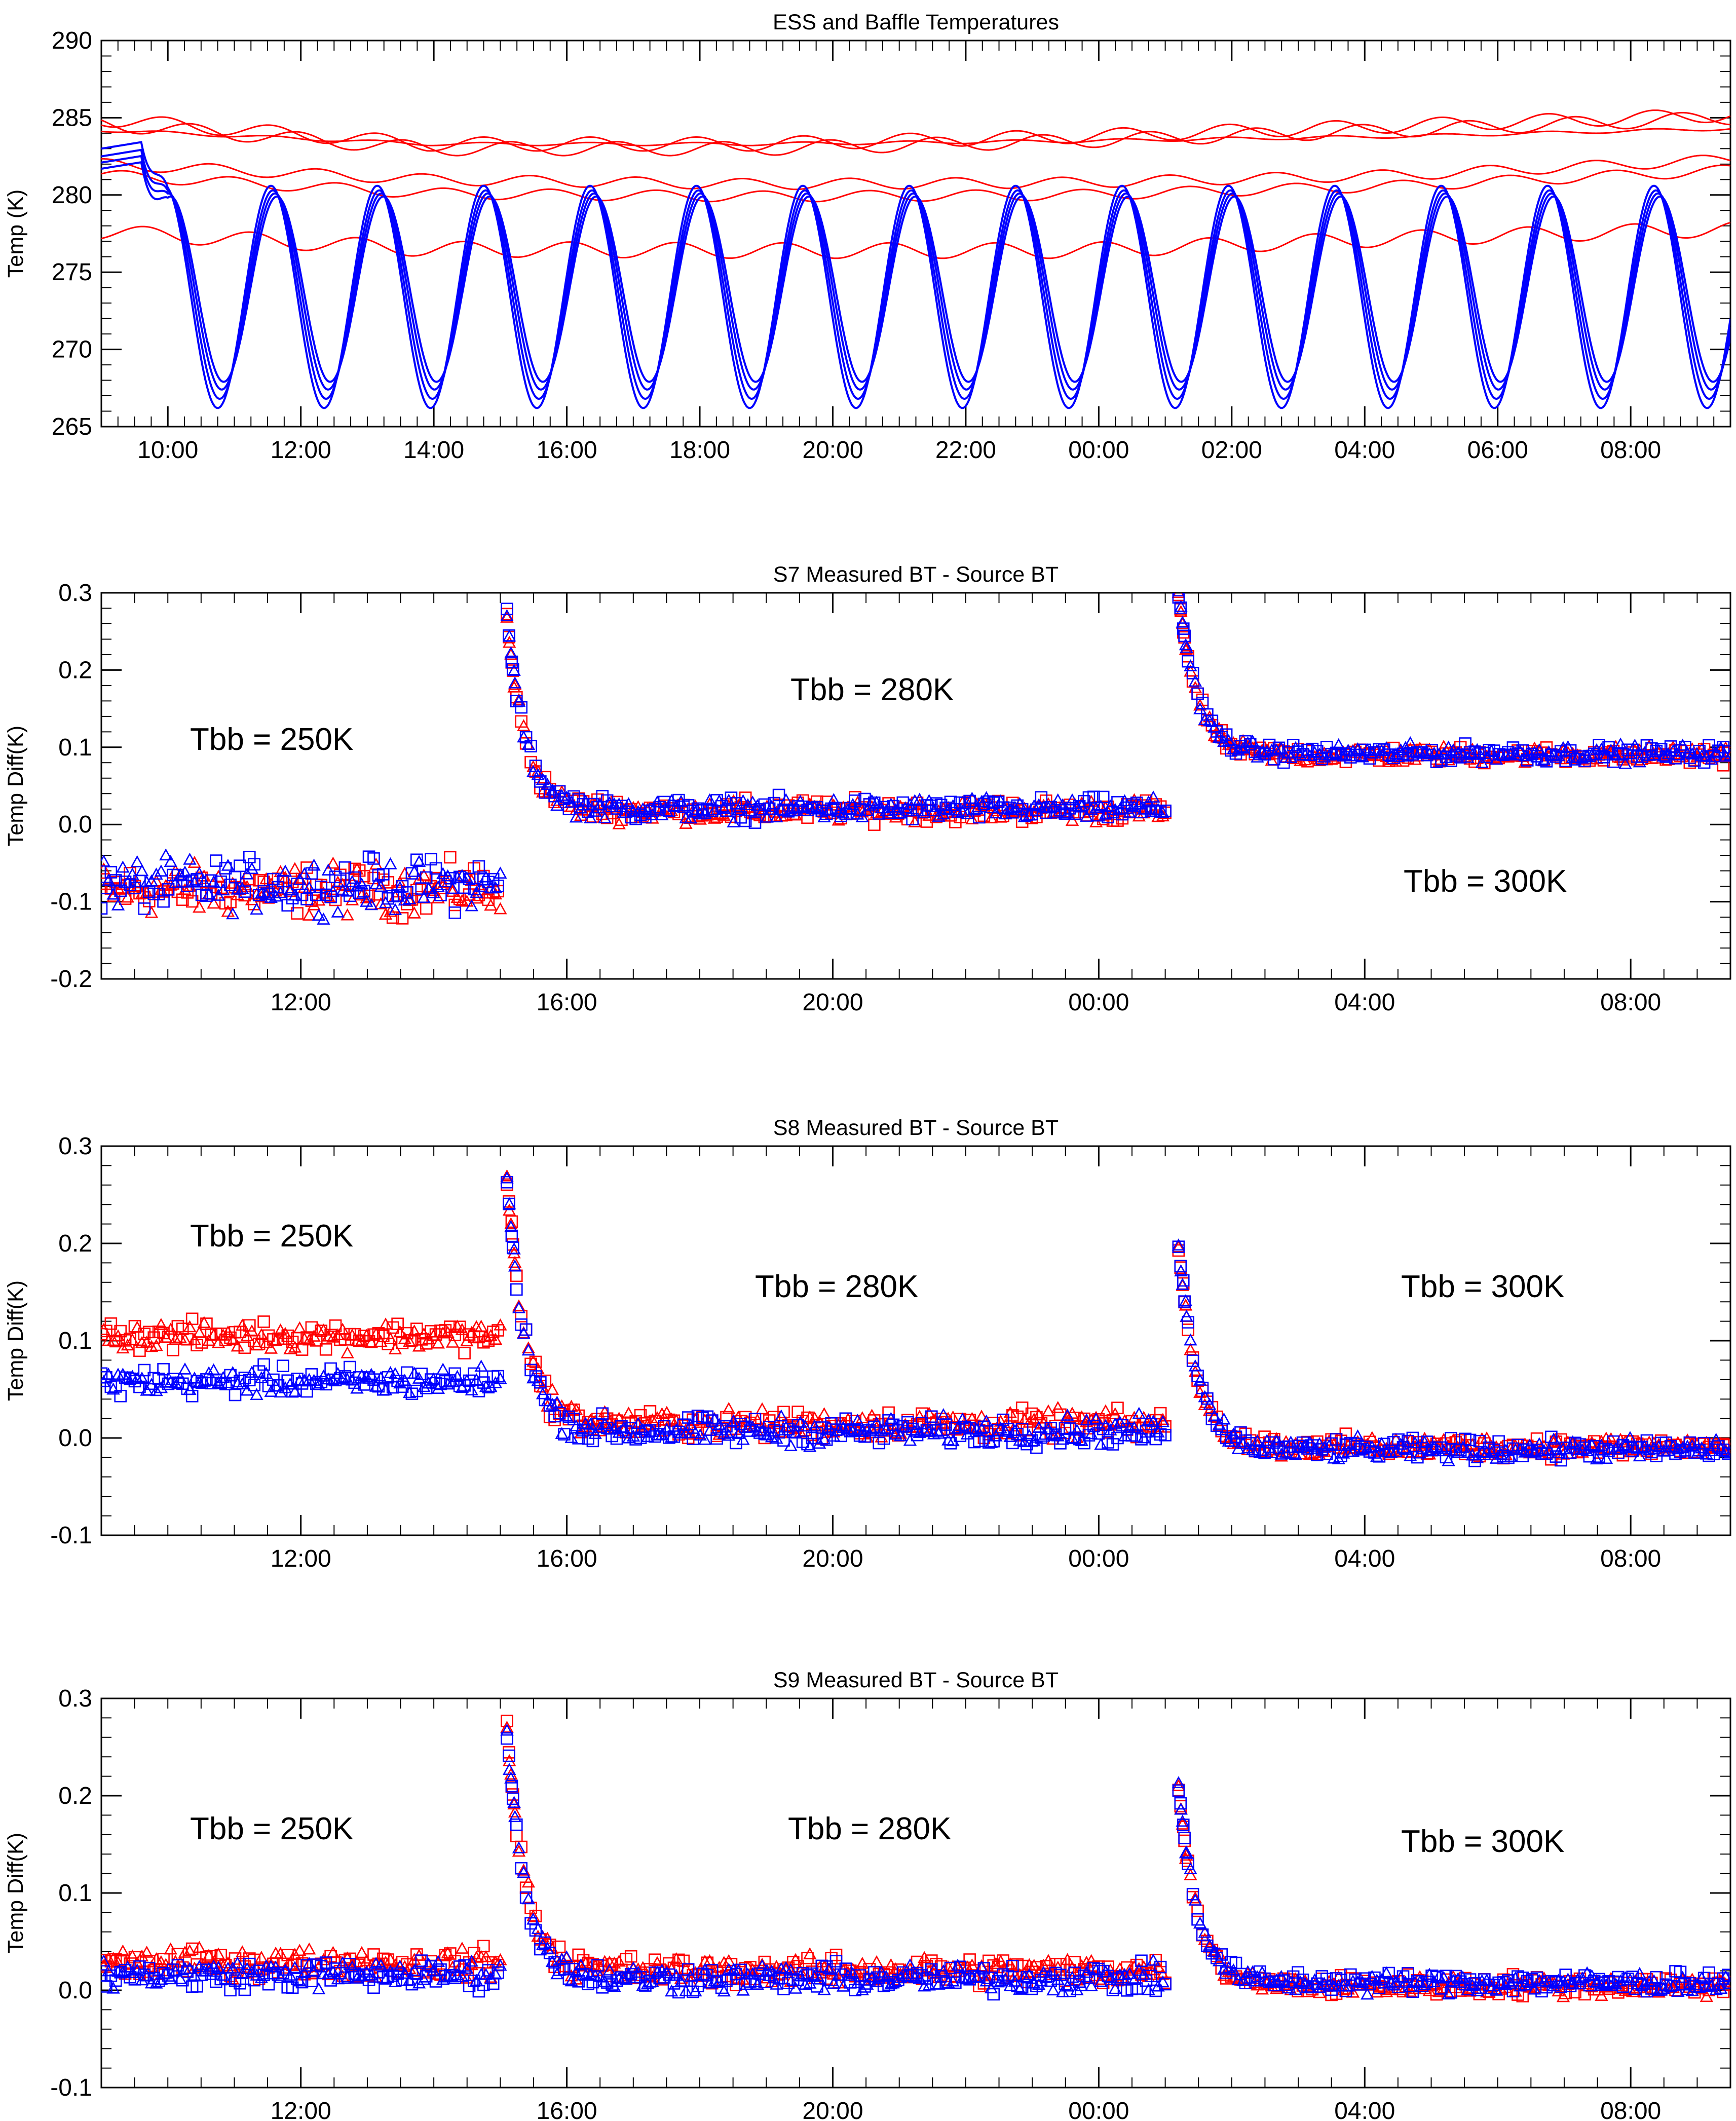 The height and width of the screenshot is (2121, 1736). What do you see at coordinates (75, 1796) in the screenshot?
I see `y-tick-label: 0.2` at bounding box center [75, 1796].